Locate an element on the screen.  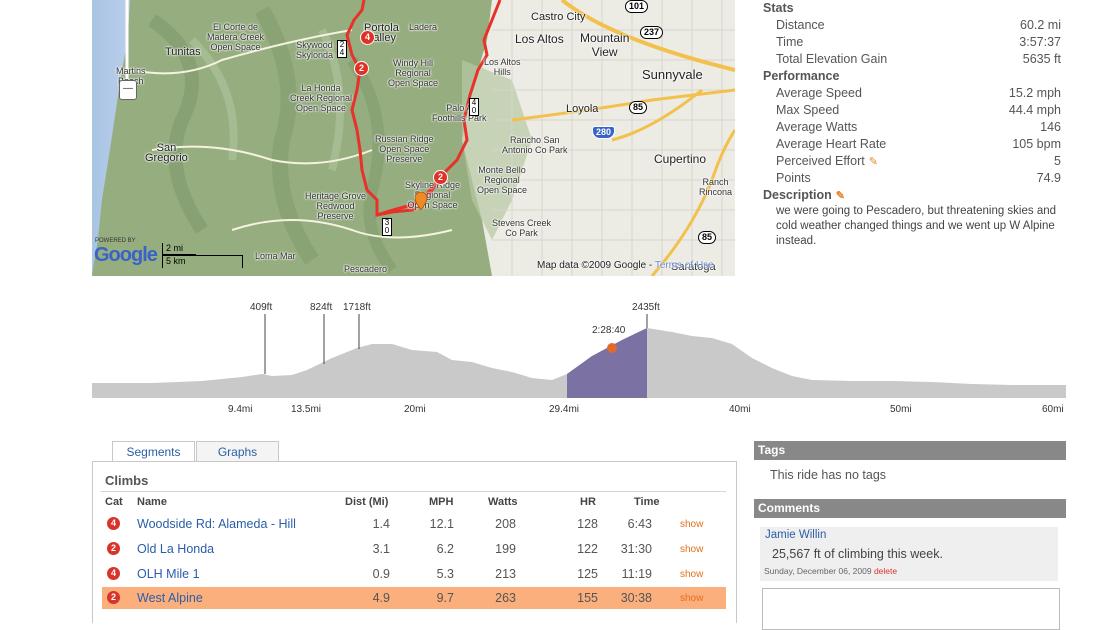
edit-description-pencil-icon: ✎ is located at coordinates (840, 196).